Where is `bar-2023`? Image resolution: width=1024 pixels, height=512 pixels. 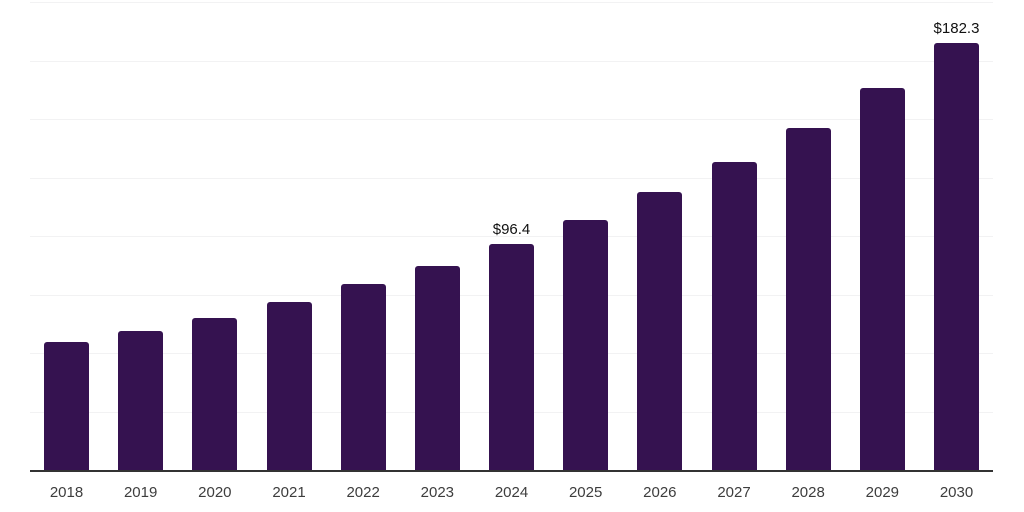 bar-2023 is located at coordinates (437, 367).